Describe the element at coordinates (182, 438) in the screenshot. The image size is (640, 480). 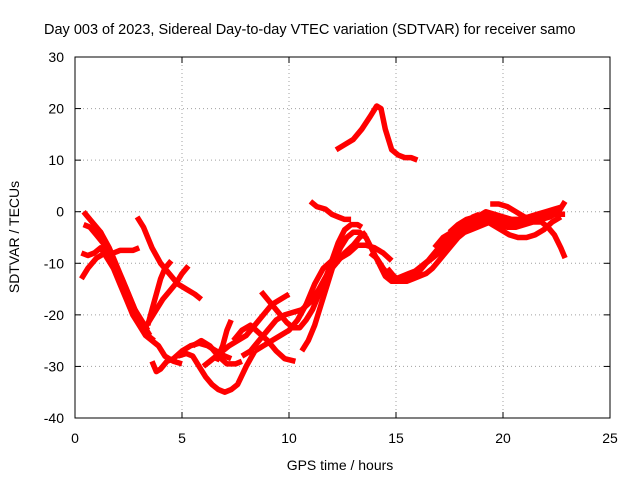
I see `x-tick-label: 5` at that location.